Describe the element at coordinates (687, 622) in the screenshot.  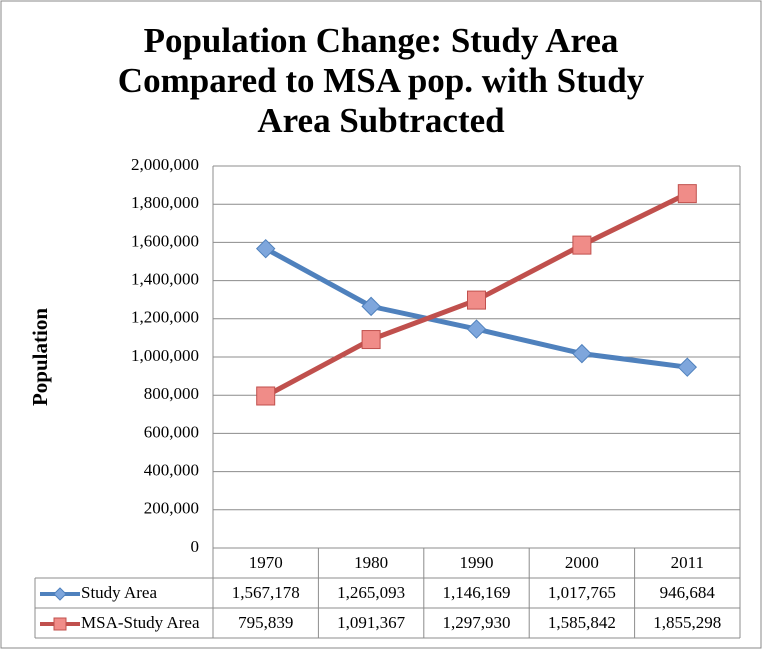
I see `table-cell: 1,855,298` at that location.